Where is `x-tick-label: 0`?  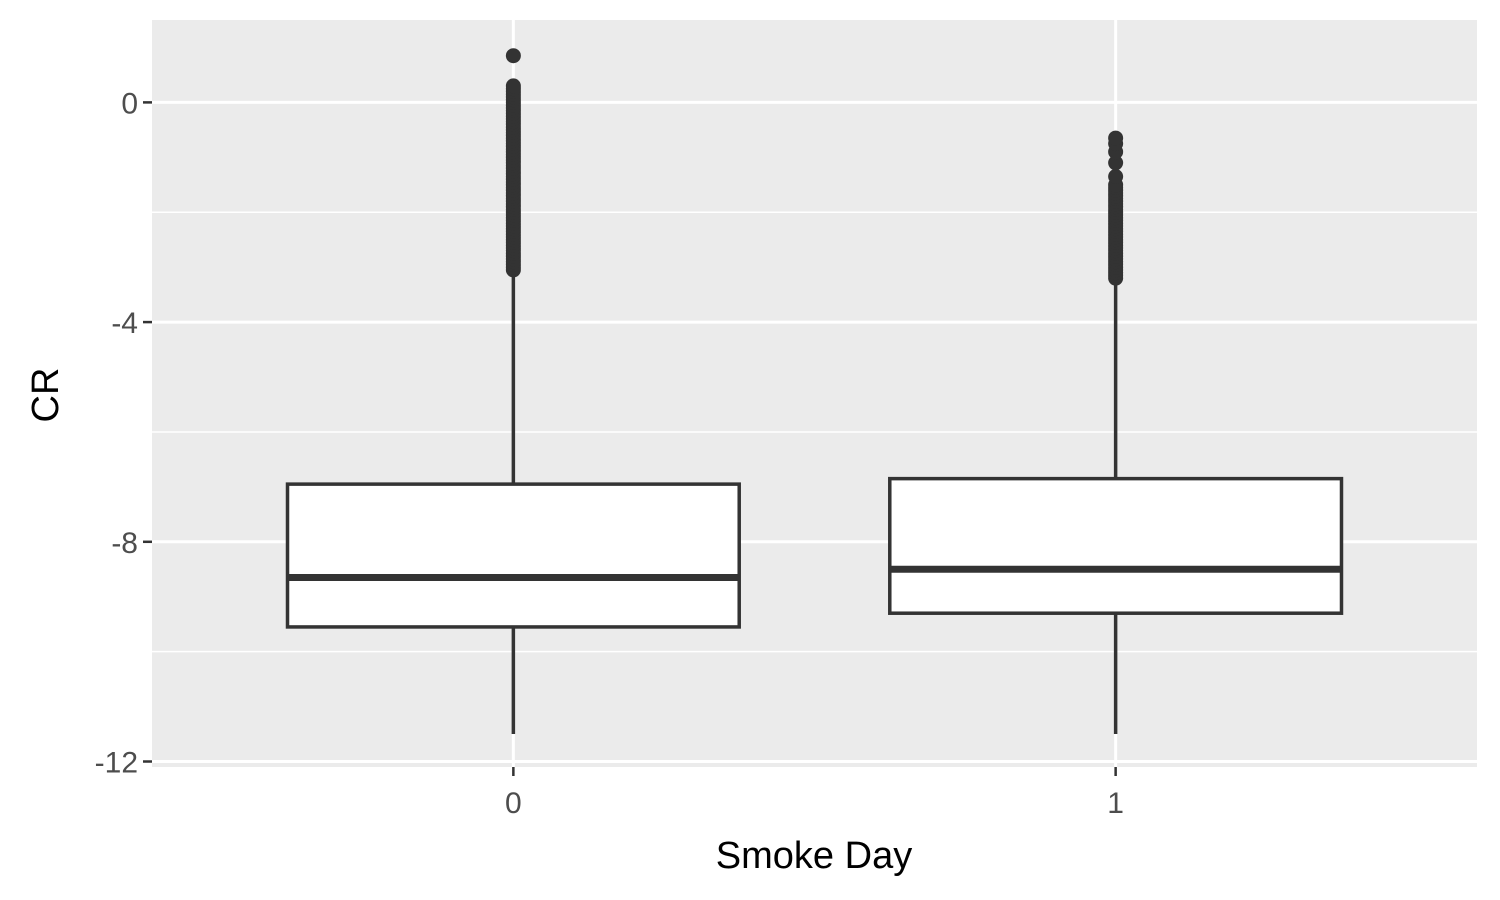
x-tick-label: 0 is located at coordinates (513, 803).